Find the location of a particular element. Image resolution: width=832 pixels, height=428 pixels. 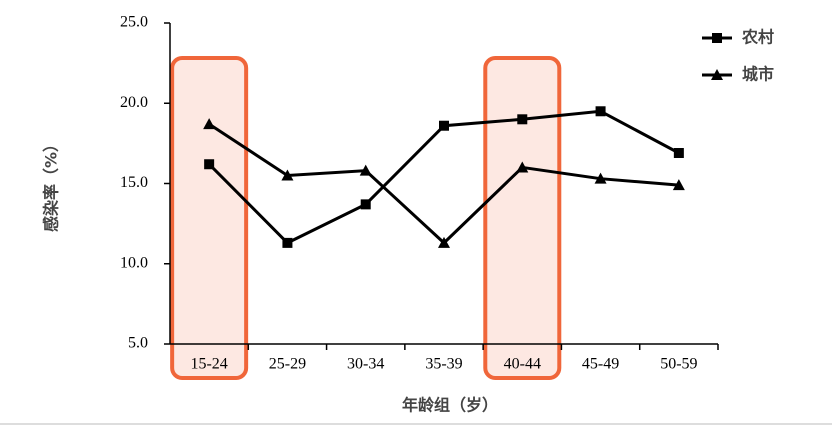

y-axis-title: 感染率（%） is located at coordinates (51, 184).